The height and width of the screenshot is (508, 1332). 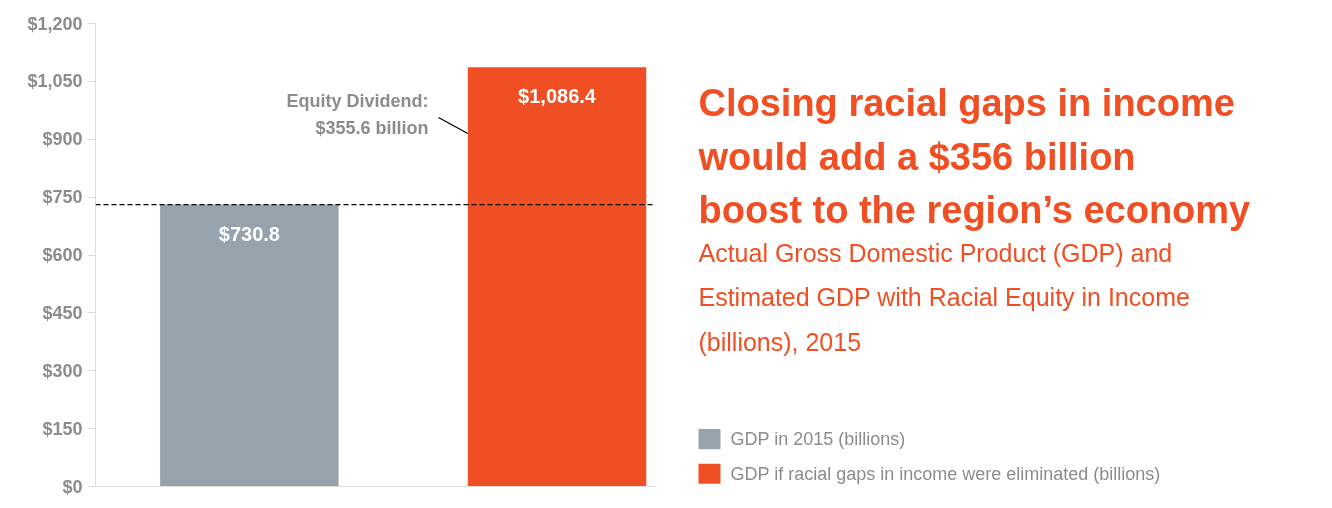 I want to click on y-tick-label: $150, so click(x=62, y=428).